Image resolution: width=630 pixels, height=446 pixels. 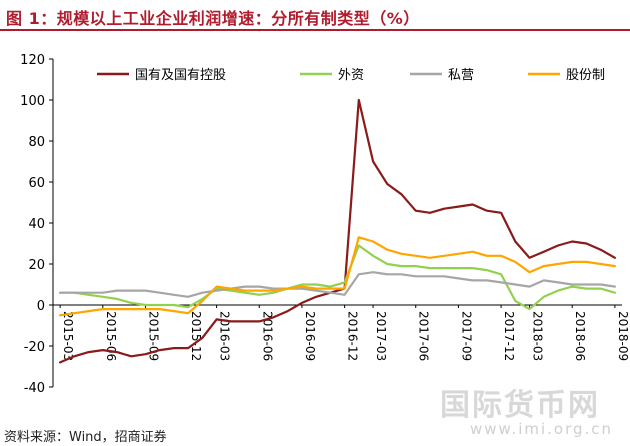 What do you see at coordinates (180, 75) in the screenshot?
I see `legend-label: 国有及国有控股` at bounding box center [180, 75].